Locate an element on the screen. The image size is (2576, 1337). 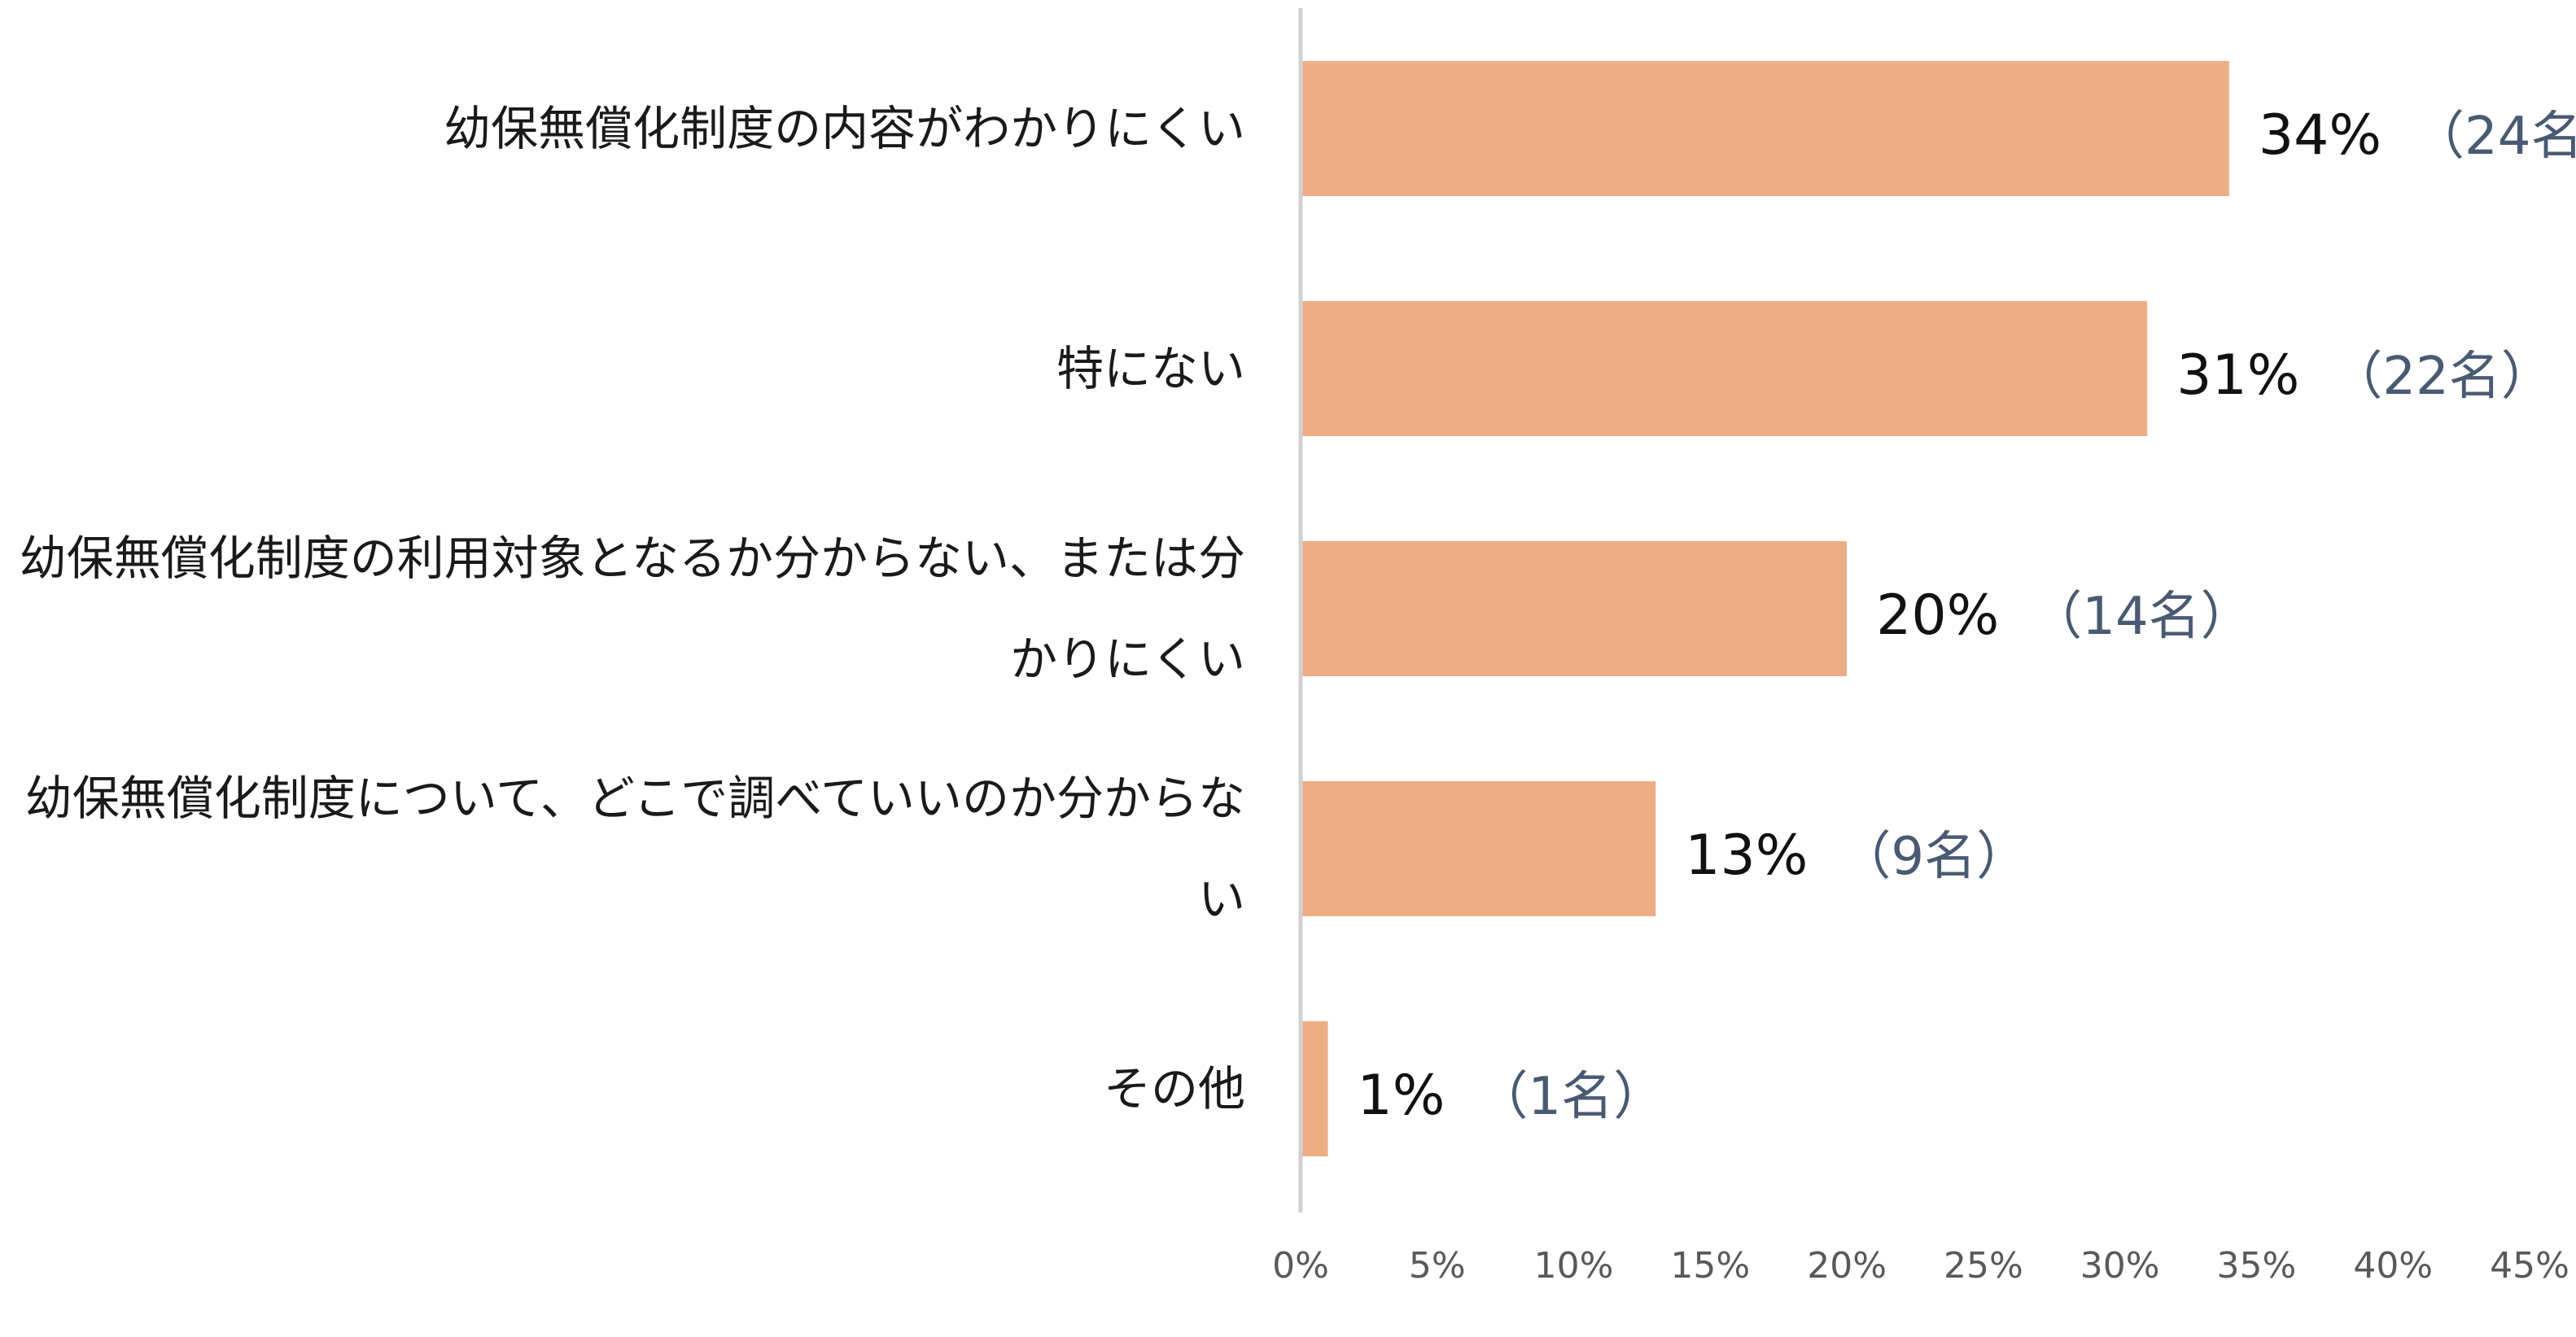
value-label-2: 20% （14名） is located at coordinates (2064, 612).